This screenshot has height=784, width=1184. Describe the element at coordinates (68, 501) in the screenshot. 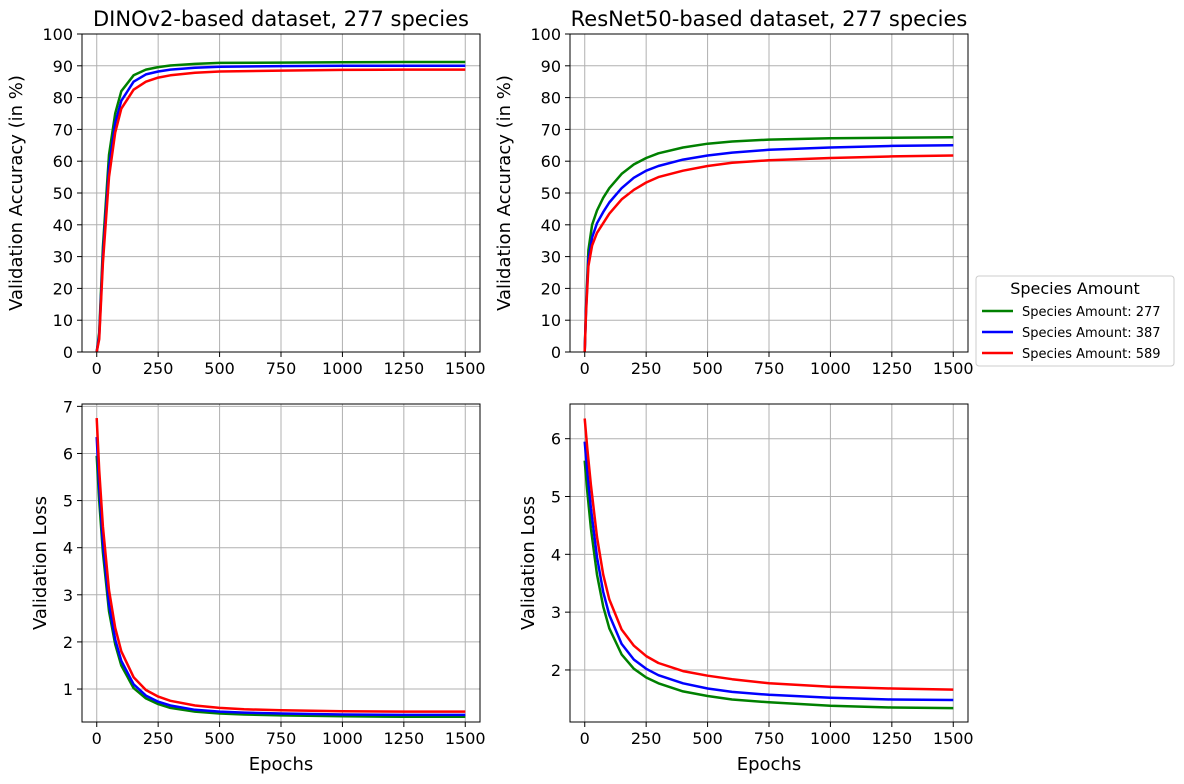

I see `loss-dinov2-ytick-label: 5` at that location.